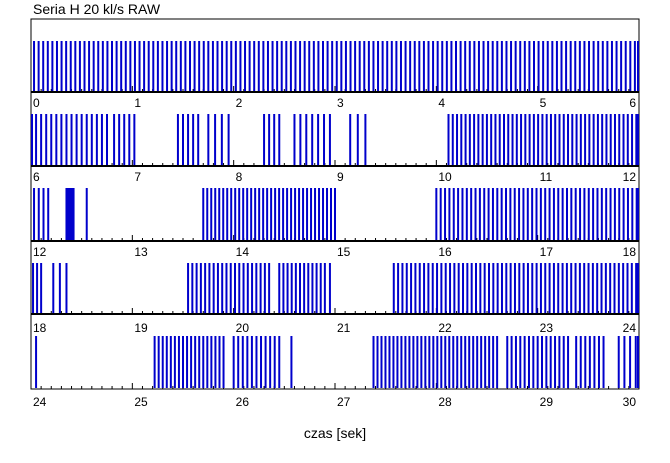  What do you see at coordinates (344, 328) in the screenshot?
I see `tick-label: 21` at bounding box center [344, 328].